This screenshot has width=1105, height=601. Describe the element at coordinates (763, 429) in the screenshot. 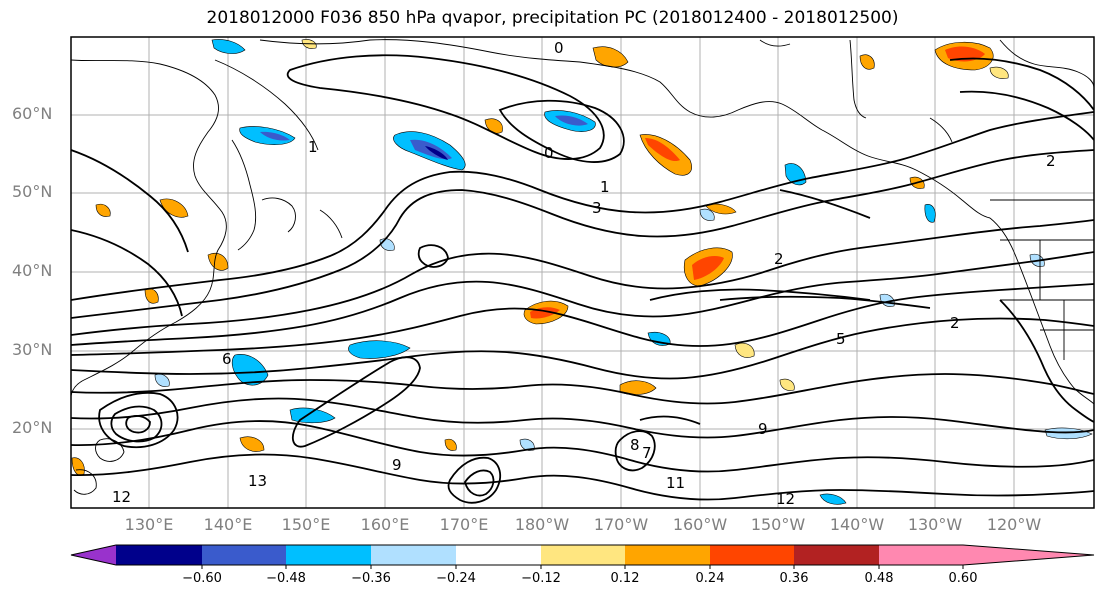

I see `contour-label-9-a: 9` at that location.